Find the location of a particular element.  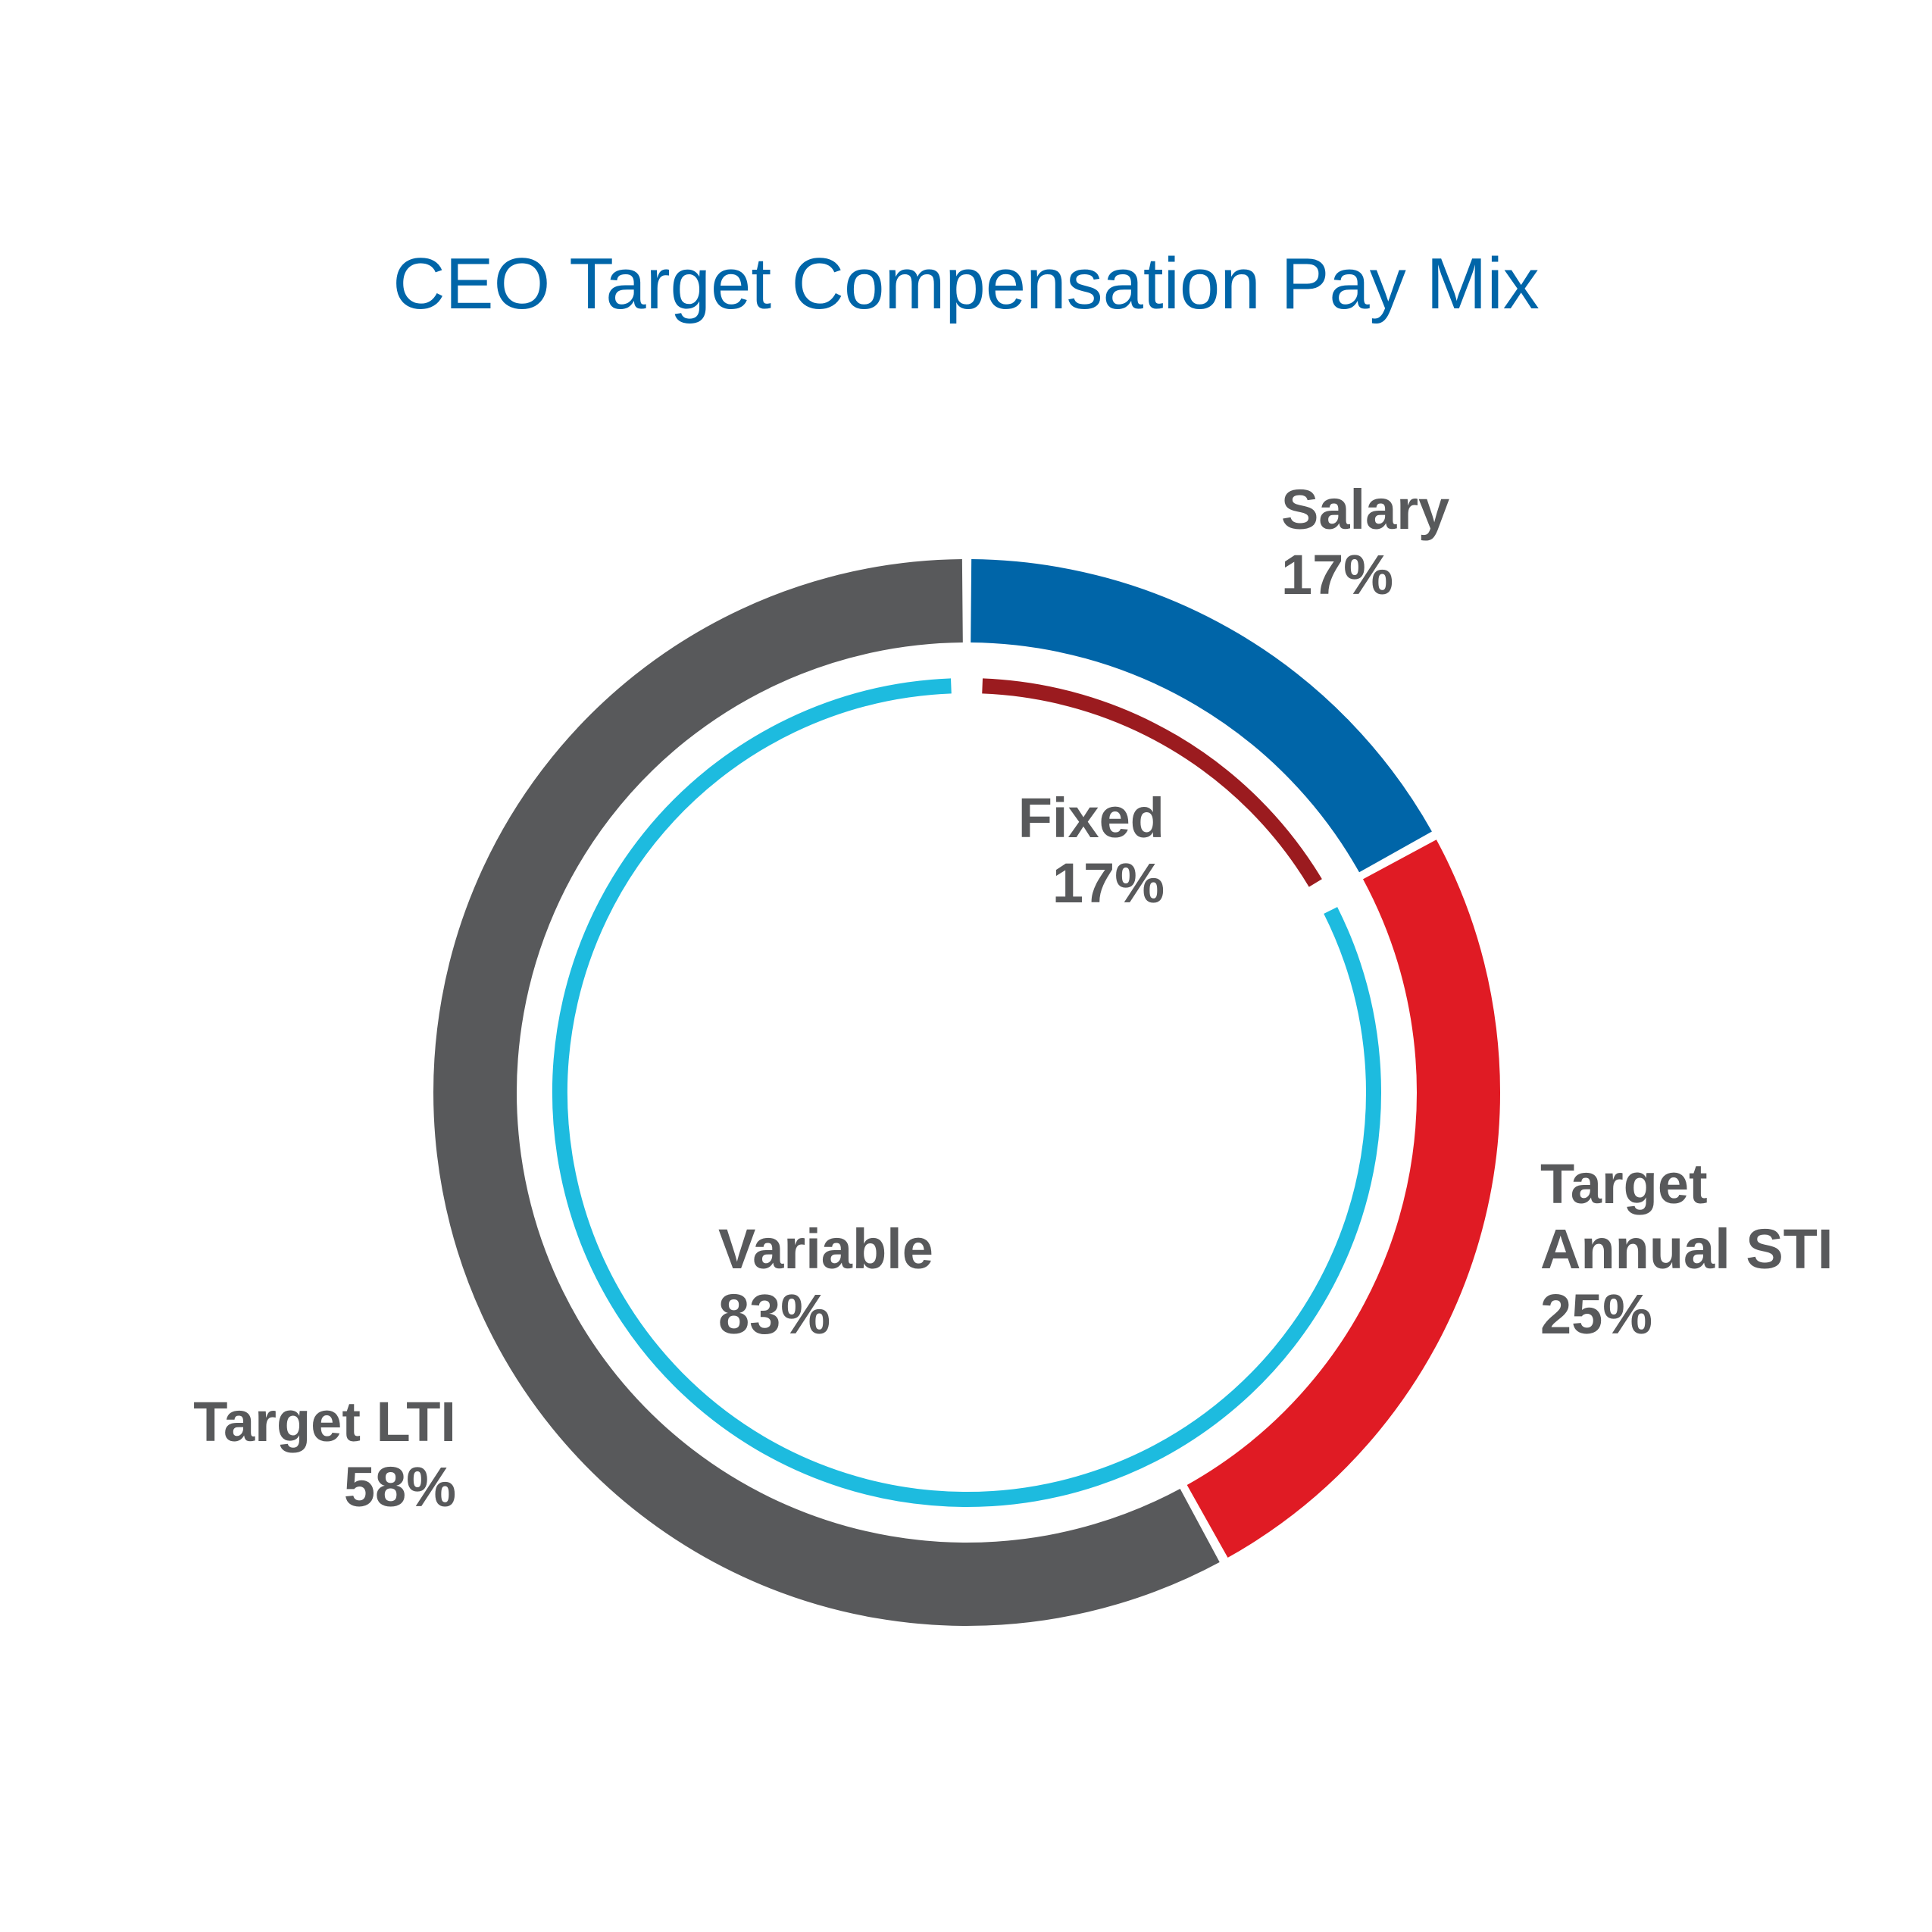

segment-label: Salary 17% is located at coordinates (1365, 542).